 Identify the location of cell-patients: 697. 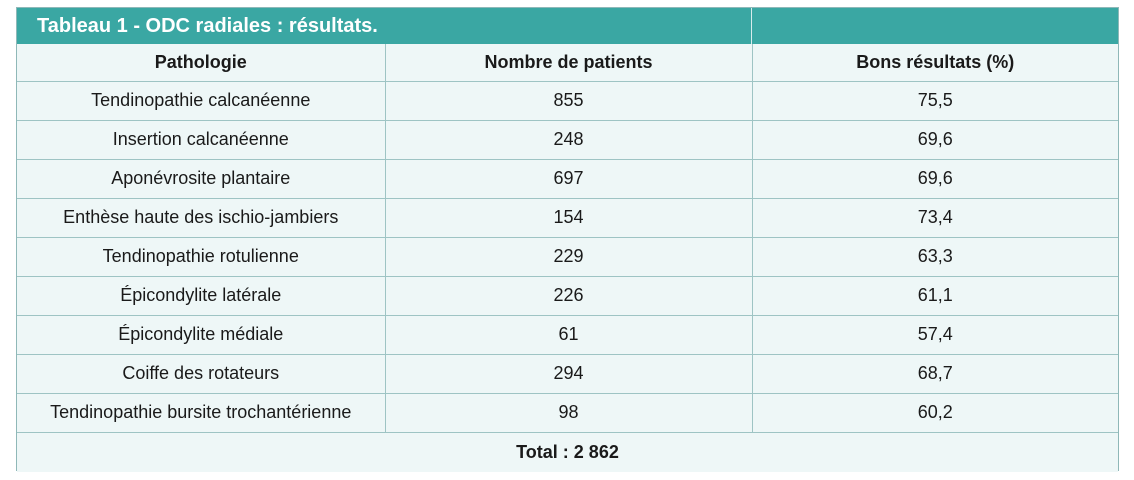
(568, 178).